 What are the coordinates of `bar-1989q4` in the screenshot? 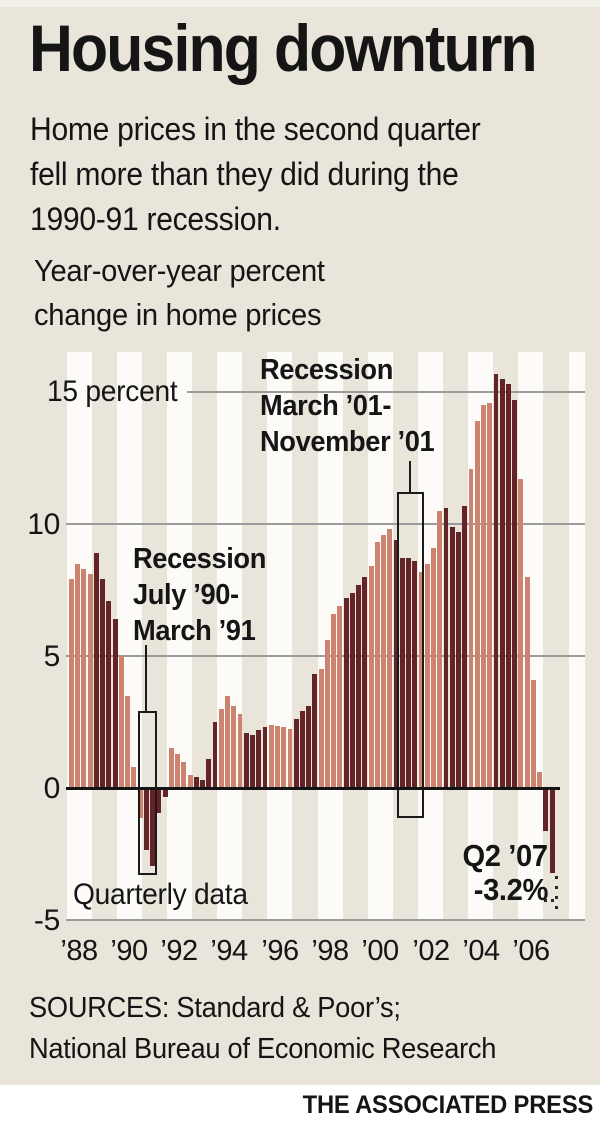 It's located at (115, 703).